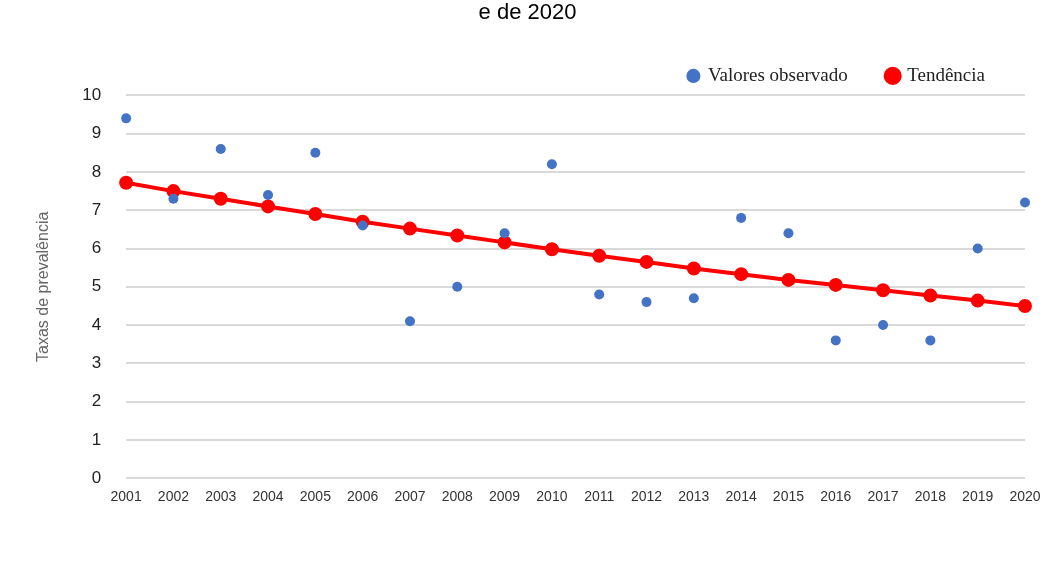 The height and width of the screenshot is (569, 1055). What do you see at coordinates (599, 496) in the screenshot?
I see `x-tick-label: 2011` at bounding box center [599, 496].